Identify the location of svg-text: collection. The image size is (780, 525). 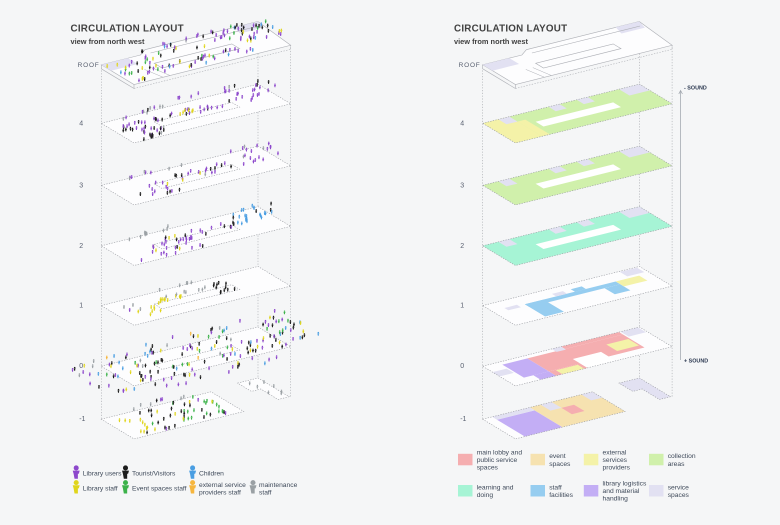
(682, 456).